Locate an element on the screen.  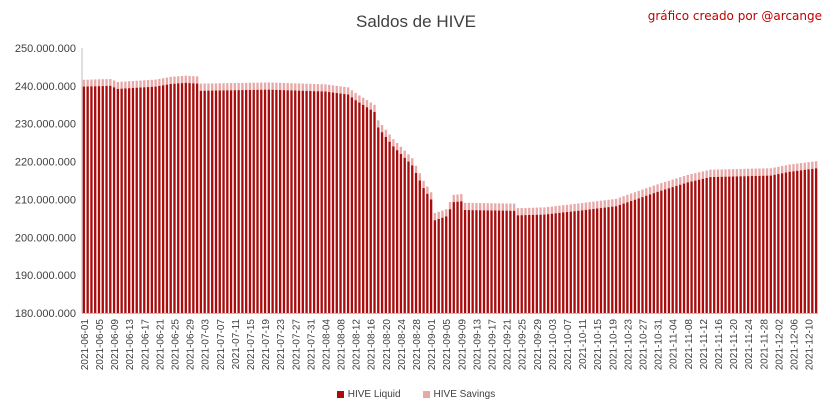
x-tick-label: 2021-11-04 is located at coordinates (674, 344).